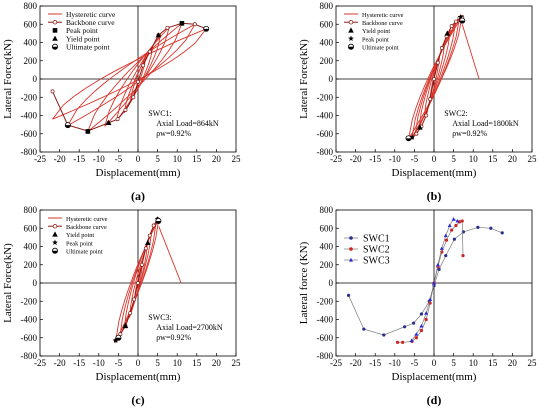  Describe the element at coordinates (138, 196) in the screenshot. I see `caption-a: (a)` at that location.